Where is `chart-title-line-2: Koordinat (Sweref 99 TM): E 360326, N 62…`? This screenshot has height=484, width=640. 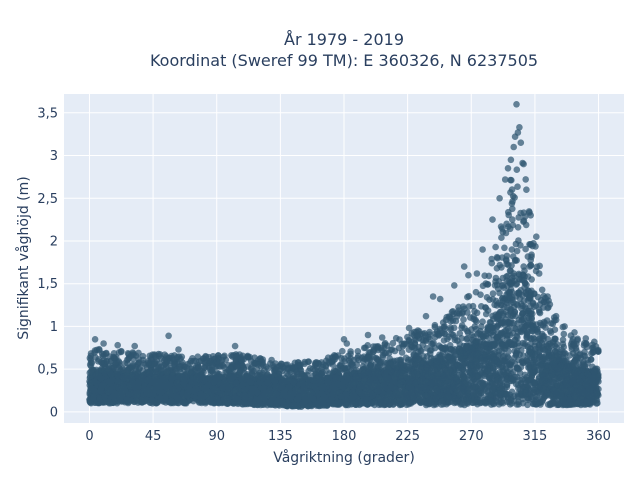
chart-title-line-2: Koordinat (Sweref 99 TM): E 360326, N 62… is located at coordinates (344, 60).